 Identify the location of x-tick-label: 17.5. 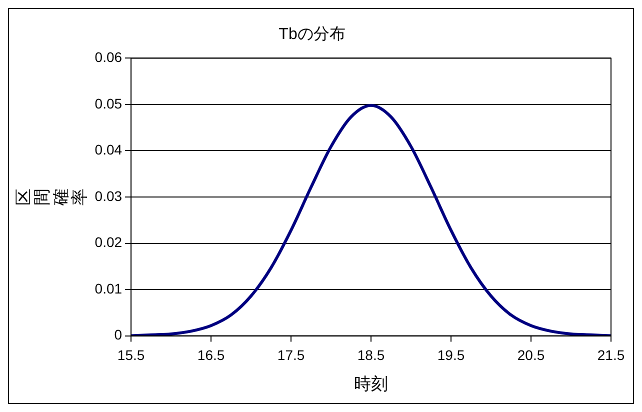
(291, 355).